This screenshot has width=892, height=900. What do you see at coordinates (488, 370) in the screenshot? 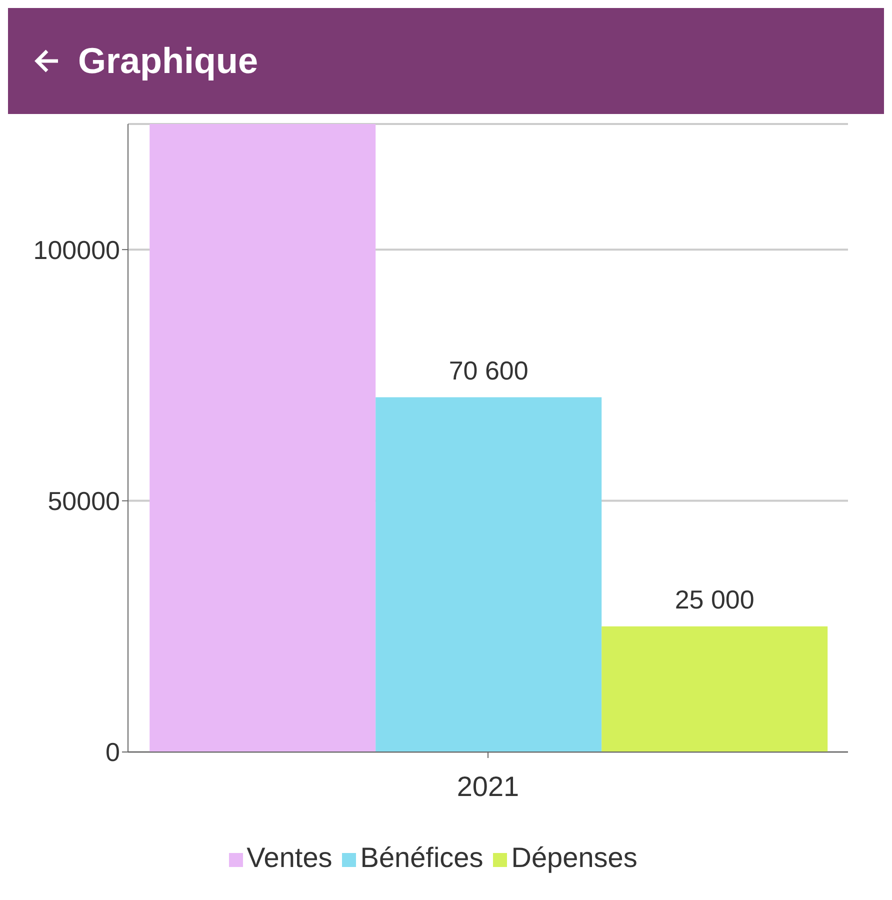
I see `data-label: 70 600` at bounding box center [488, 370].